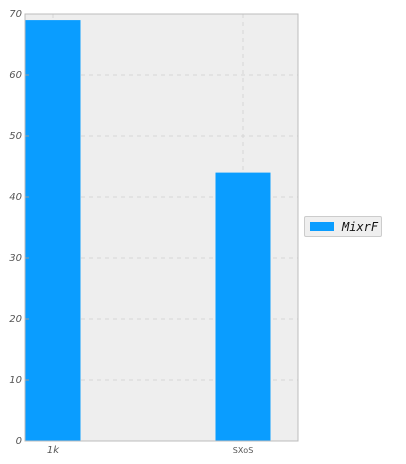  I want to click on legend: MixrF, so click(343, 226).